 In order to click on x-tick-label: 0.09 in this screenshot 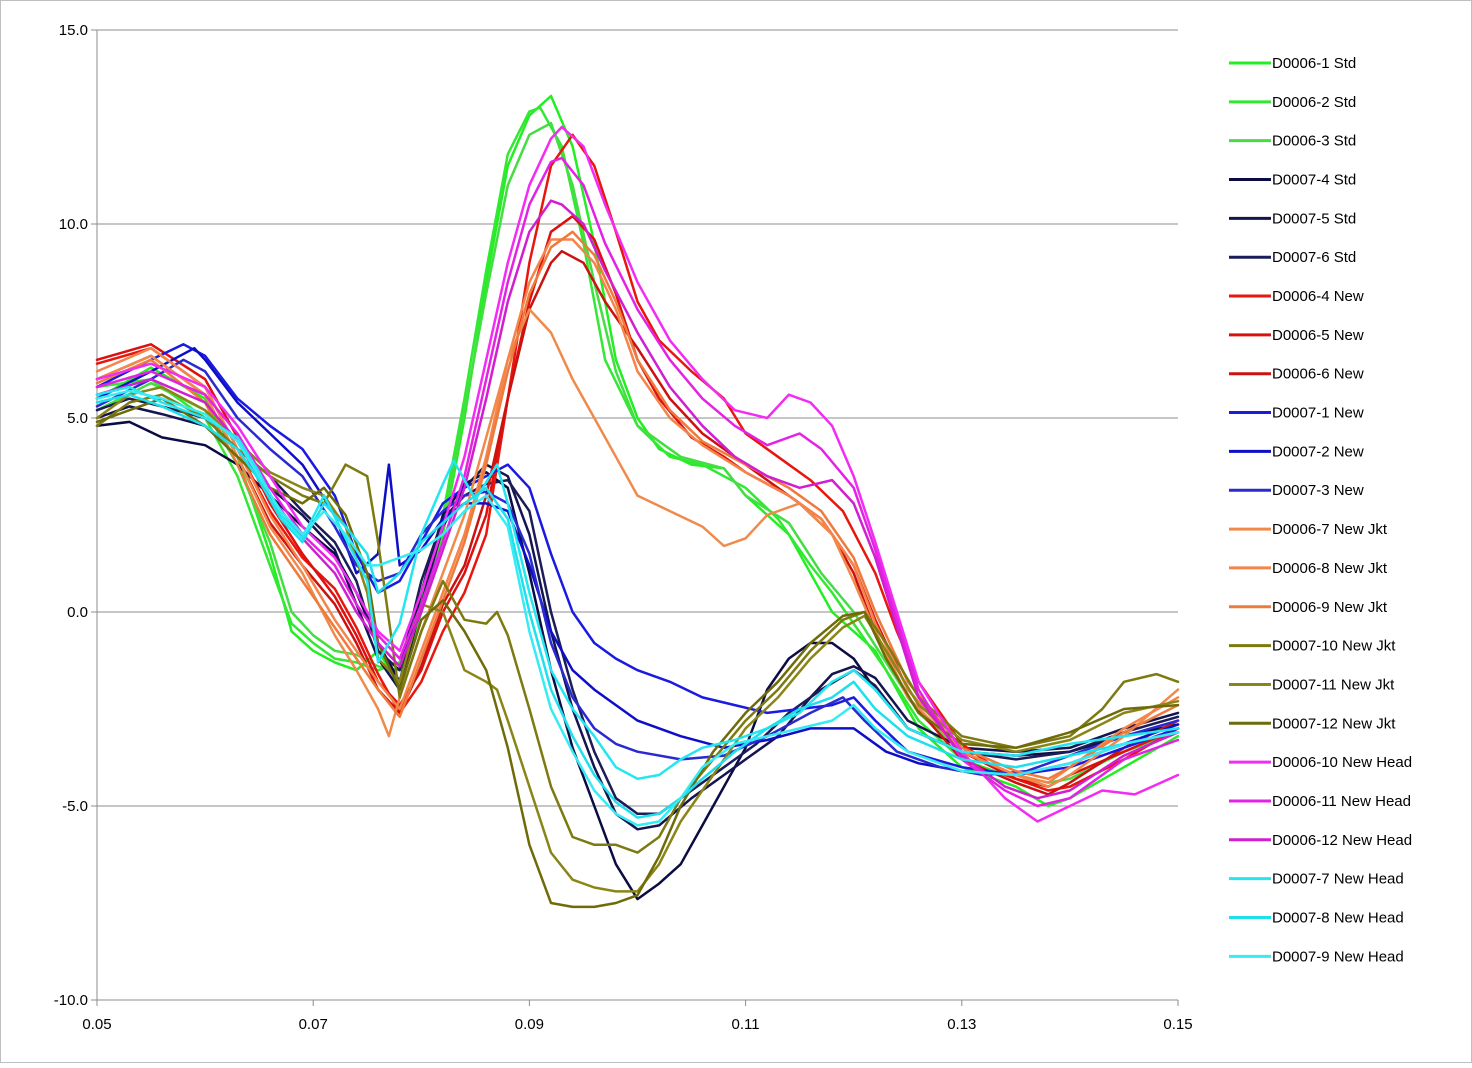, I will do `click(529, 1024)`.